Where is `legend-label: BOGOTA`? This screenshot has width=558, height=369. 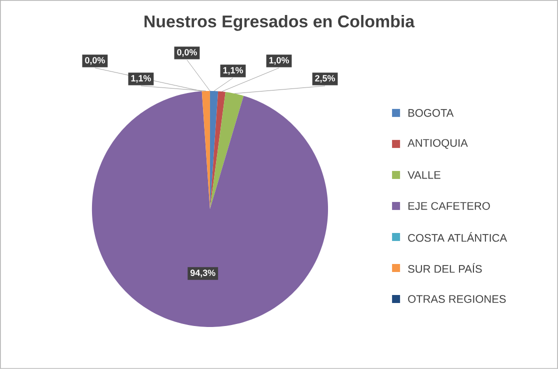
legend-label: BOGOTA is located at coordinates (431, 113).